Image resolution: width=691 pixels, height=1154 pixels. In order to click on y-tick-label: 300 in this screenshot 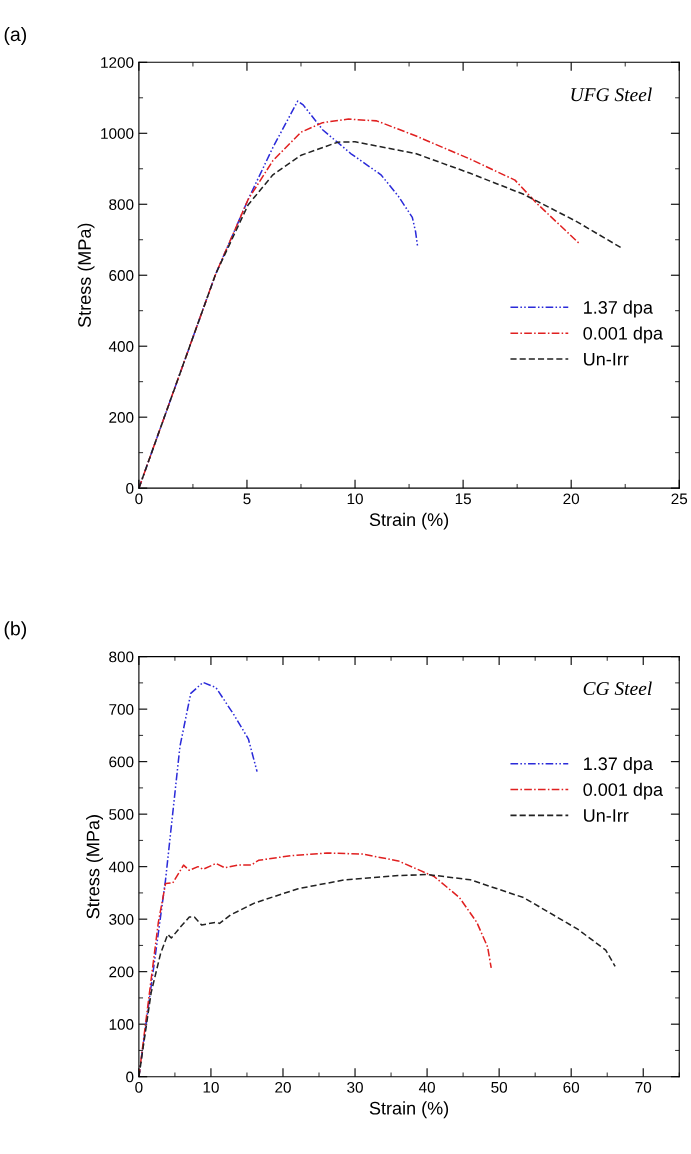, I will do `click(121, 919)`.